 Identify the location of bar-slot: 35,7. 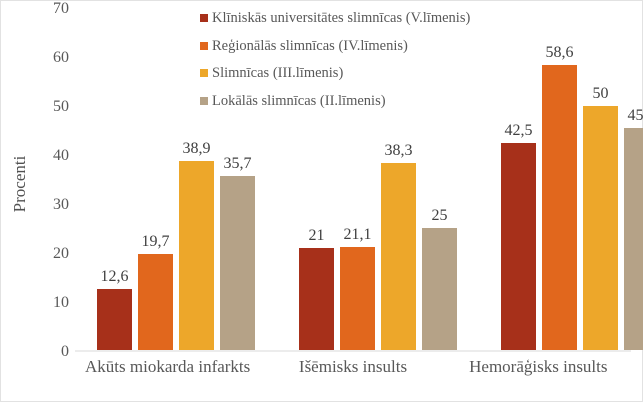
(237, 179).